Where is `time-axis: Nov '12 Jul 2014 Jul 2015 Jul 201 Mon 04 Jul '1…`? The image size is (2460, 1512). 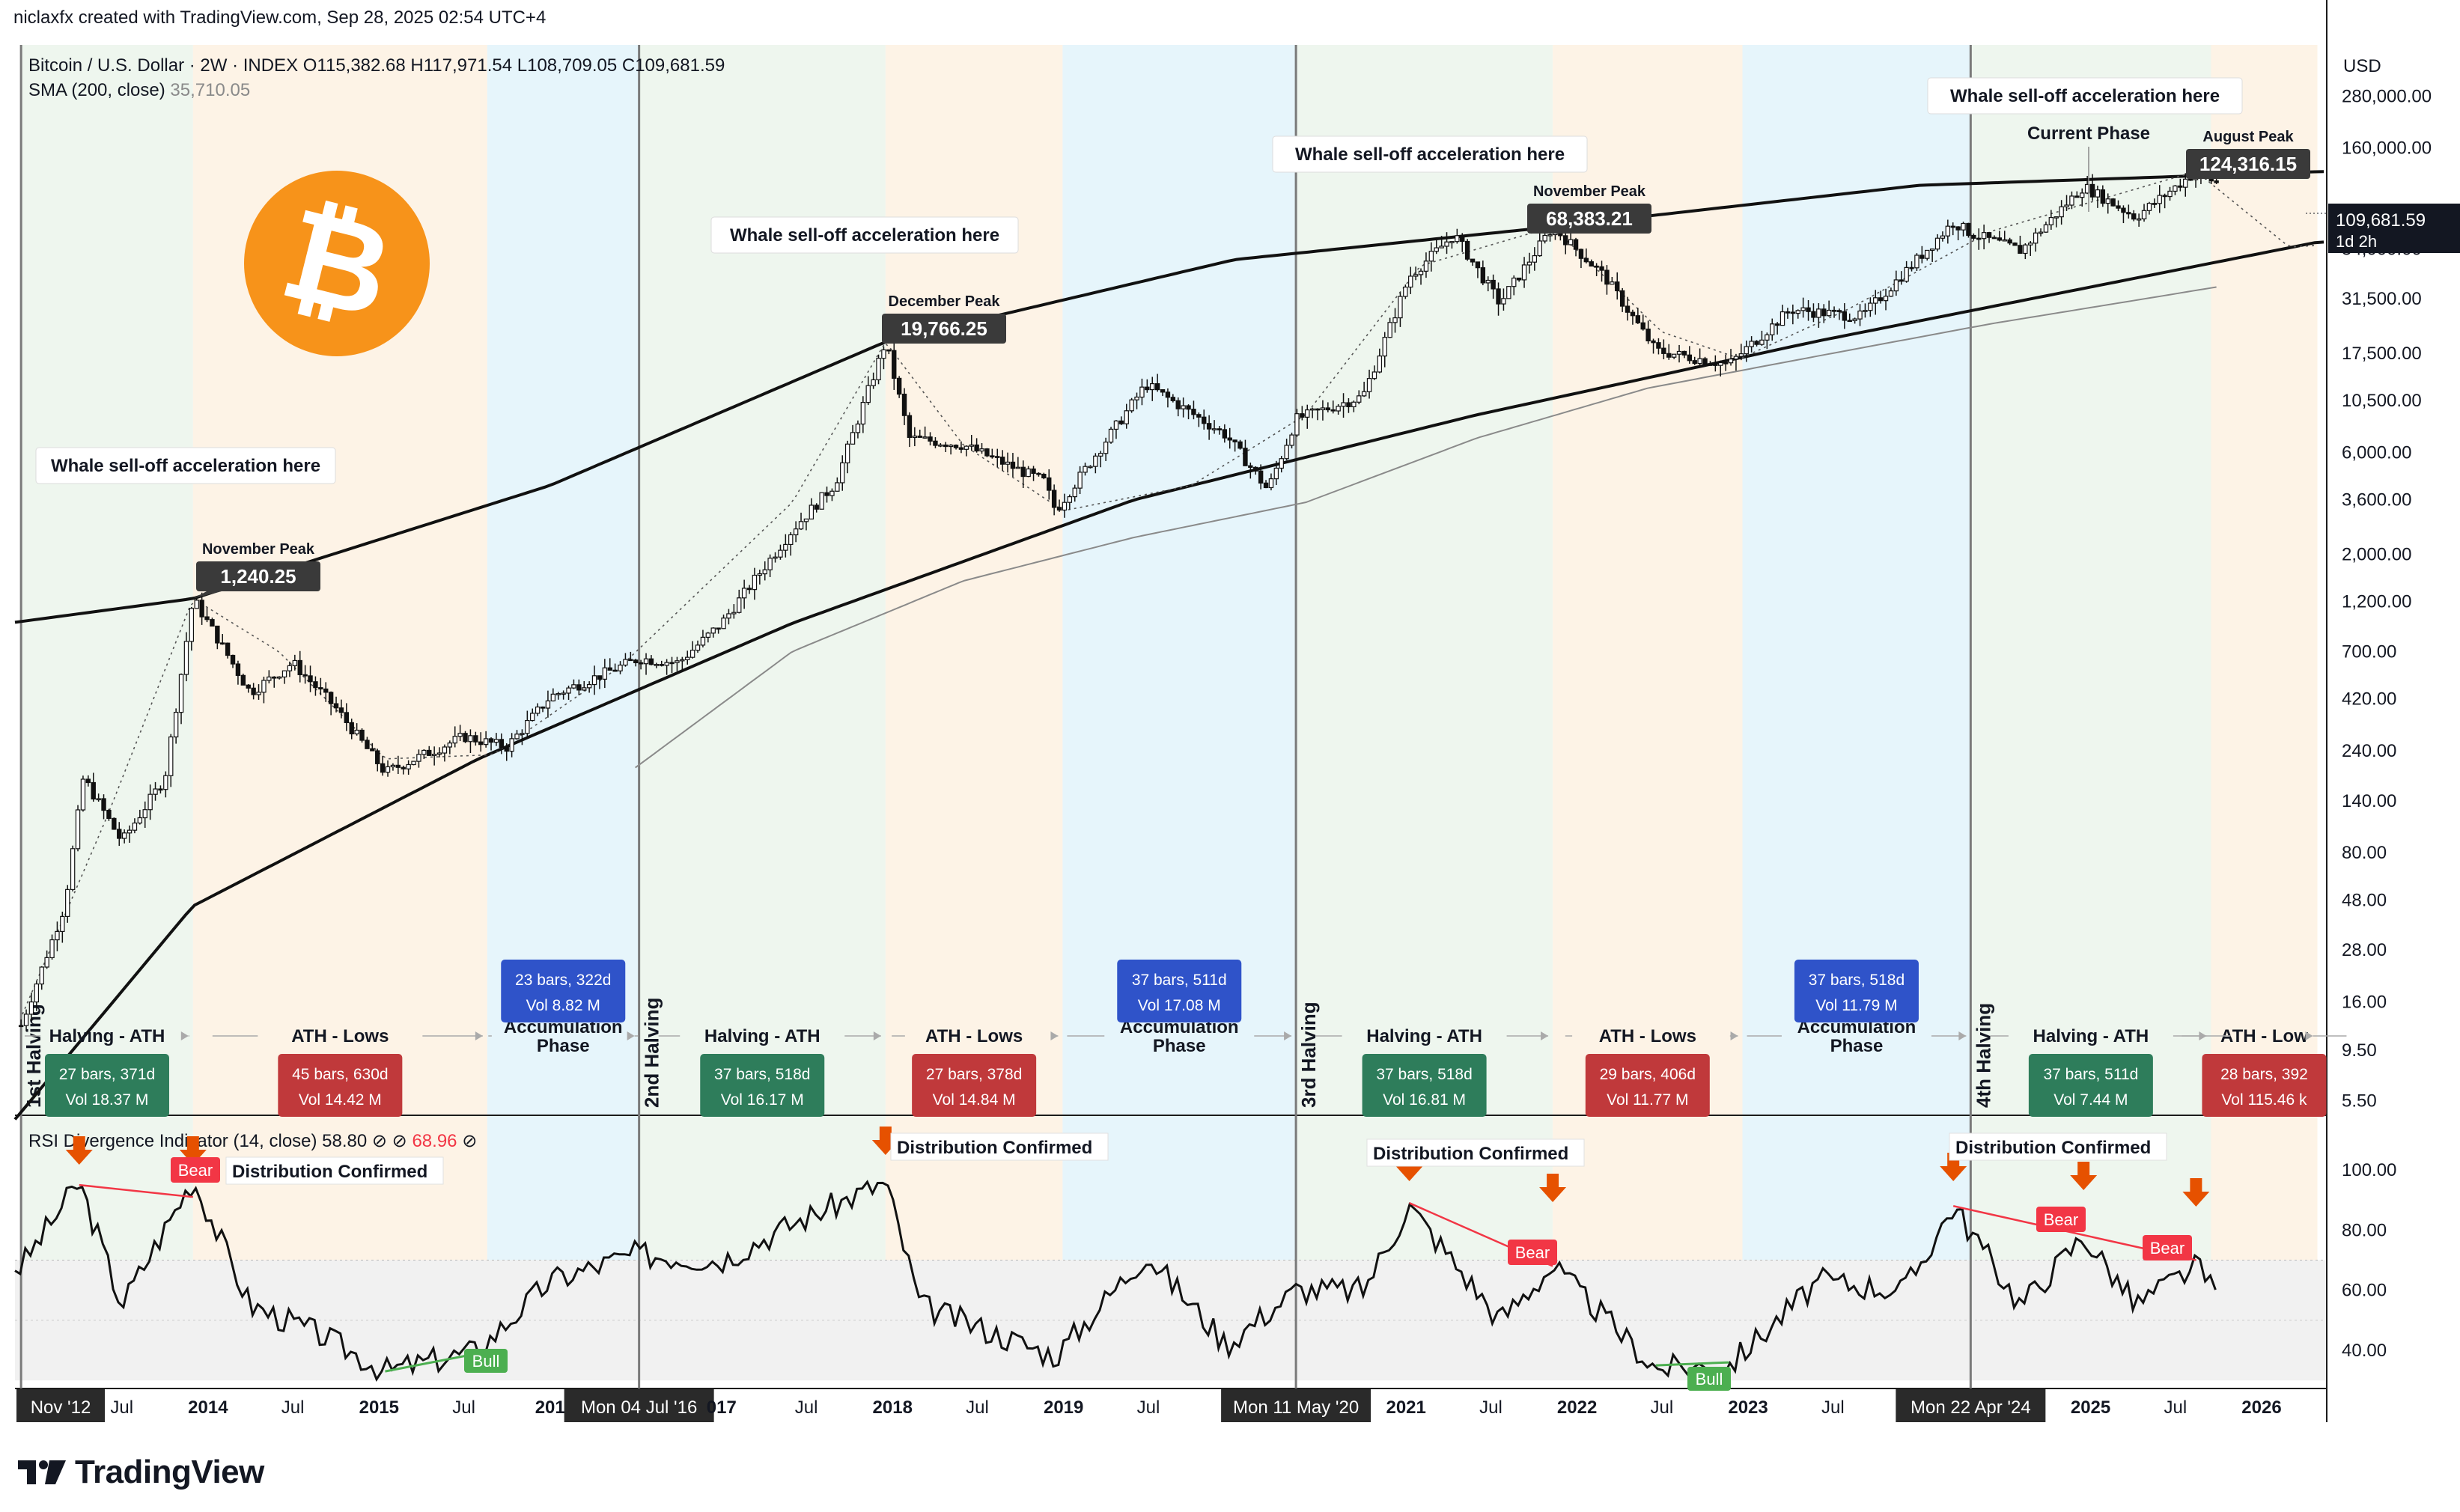
time-axis: Nov '12 Jul 2014 Jul 2015 Jul 201 Mon 04 Jul '1… is located at coordinates (1149, 1405).